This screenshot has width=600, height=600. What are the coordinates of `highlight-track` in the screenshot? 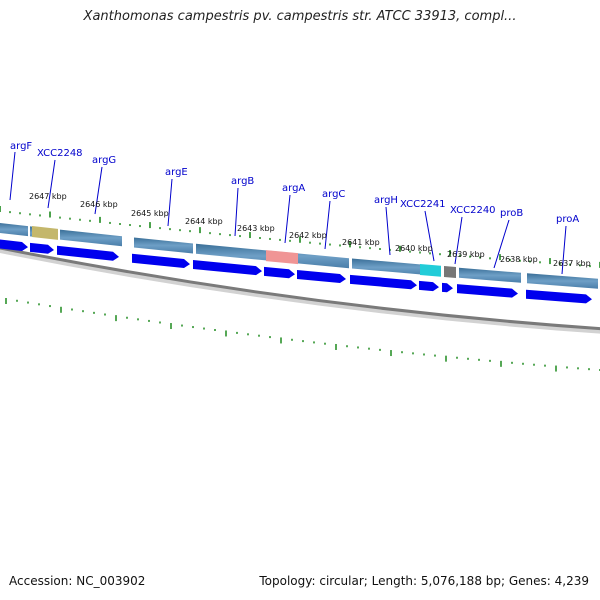 It's located at (244, 252).